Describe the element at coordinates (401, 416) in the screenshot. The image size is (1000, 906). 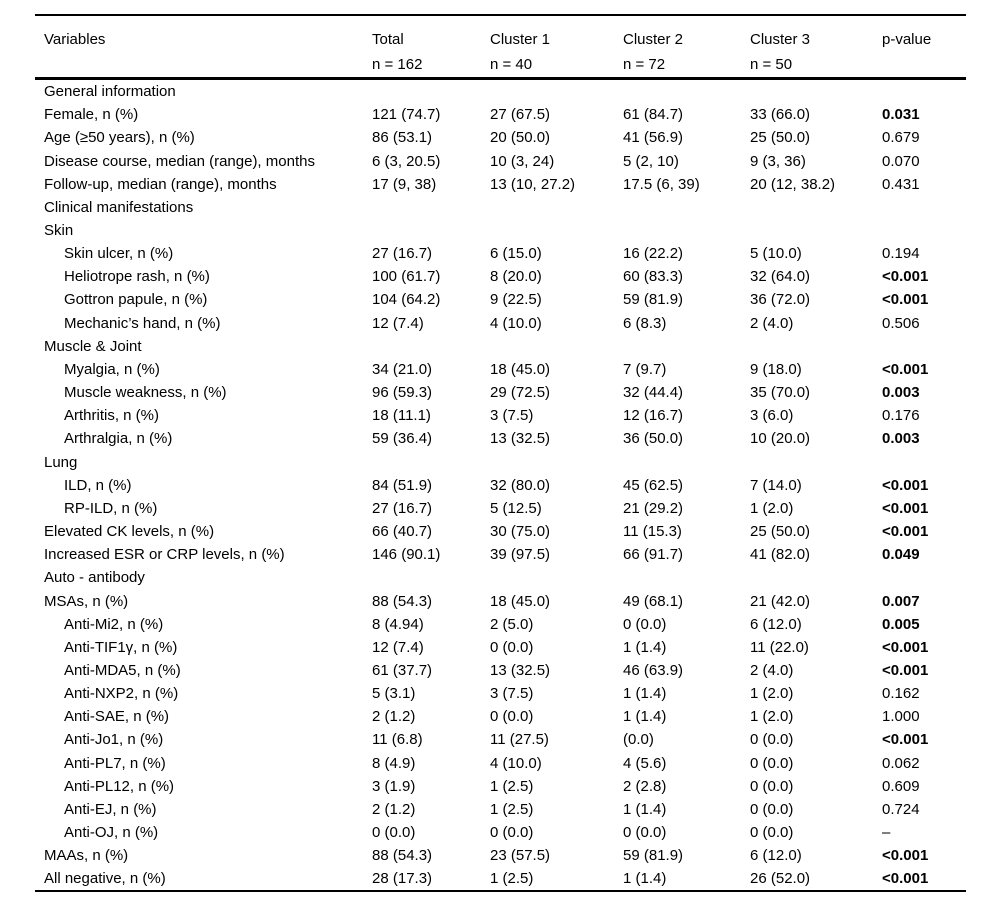
I see `cell-total: 18 (11.1)` at that location.